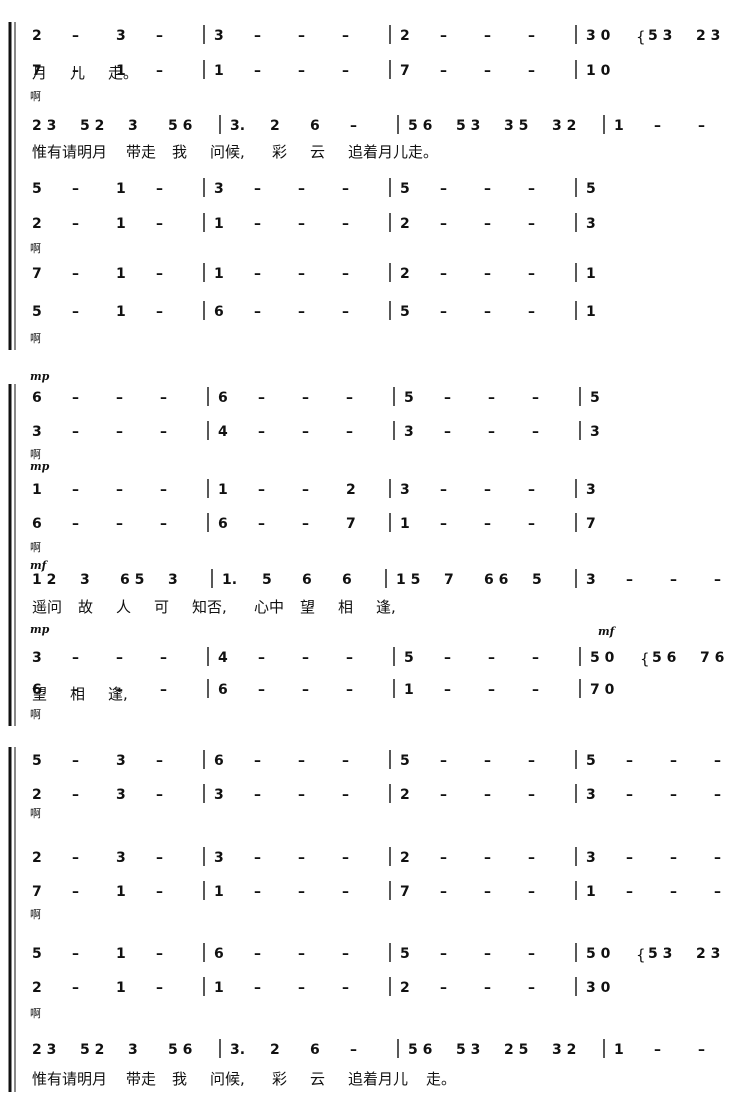 Image resolution: width=740 pixels, height=1098 pixels. Describe the element at coordinates (47, 607) in the screenshot. I see `lyric-text: 遥问` at that location.